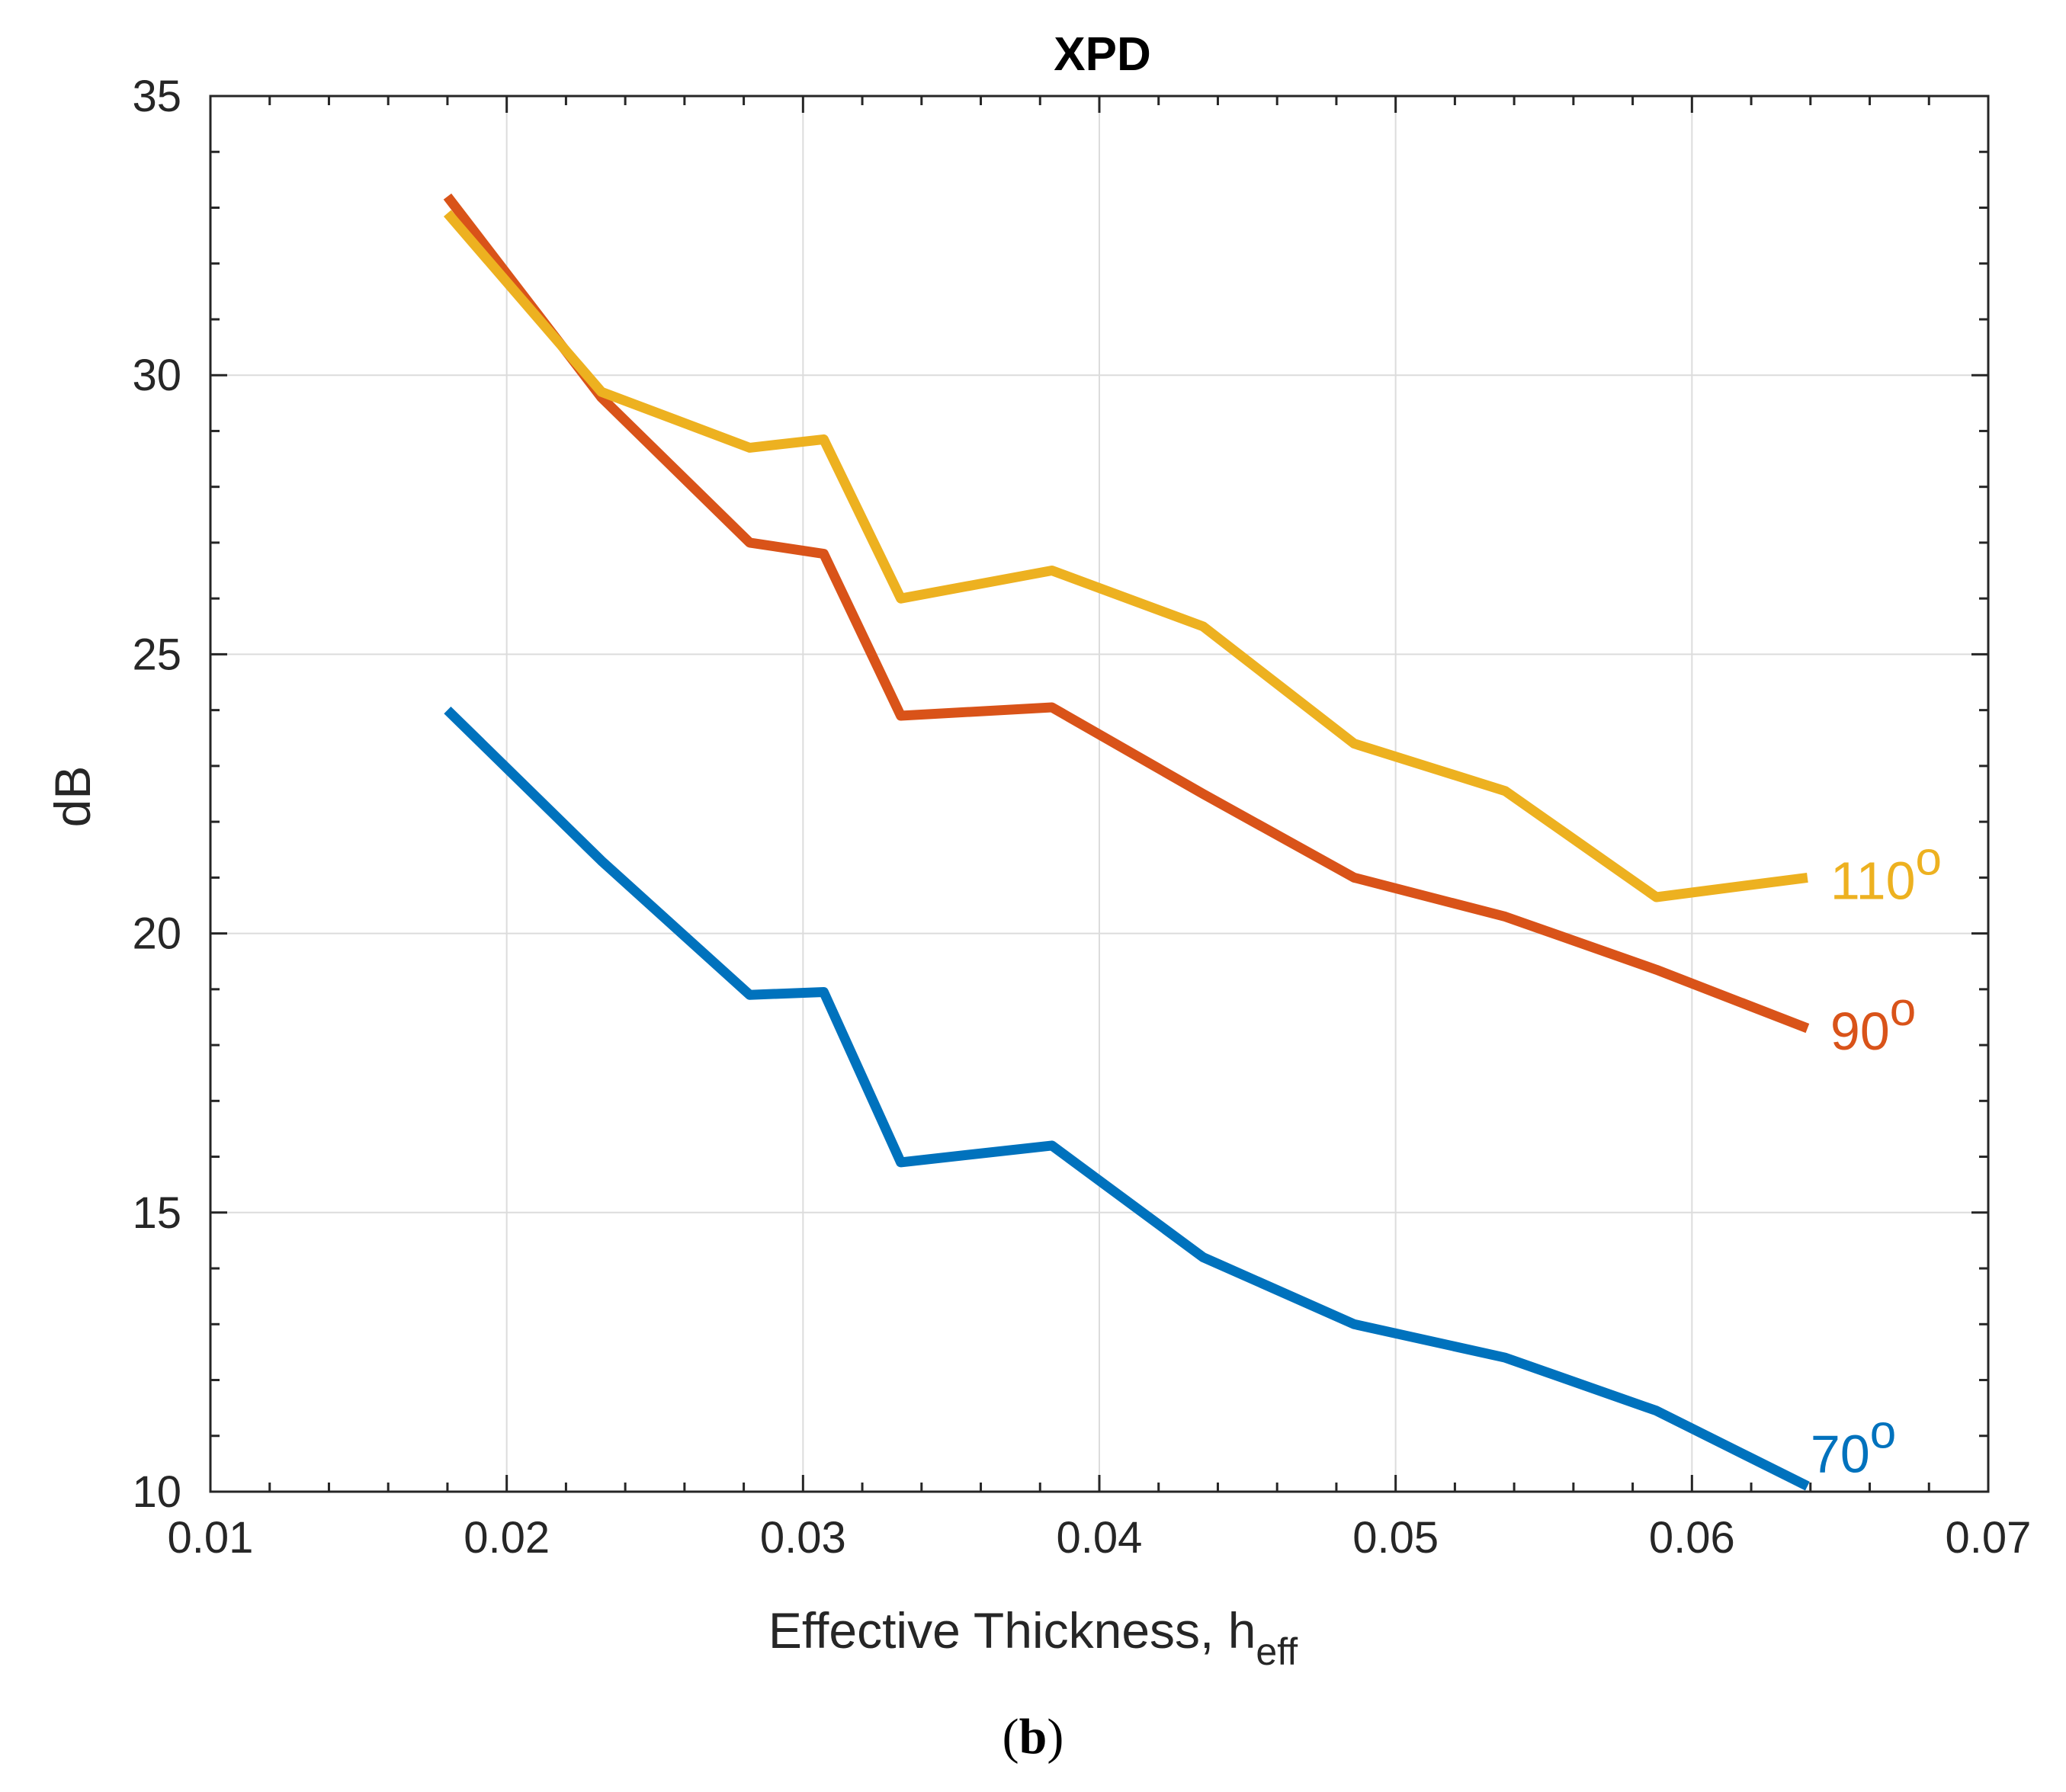  Describe the element at coordinates (1395, 1538) in the screenshot. I see `x-tick-label: 0.05` at that location.